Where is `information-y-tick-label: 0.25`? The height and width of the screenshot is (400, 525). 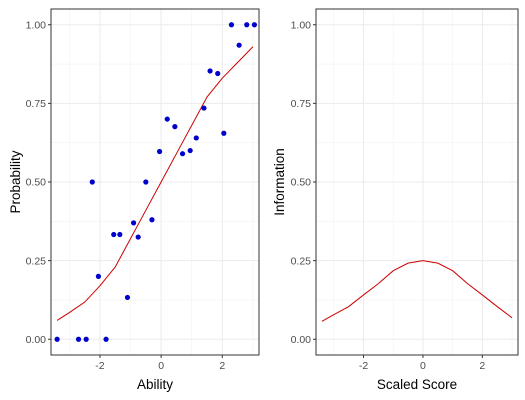 information-y-tick-label: 0.25 is located at coordinates (301, 261).